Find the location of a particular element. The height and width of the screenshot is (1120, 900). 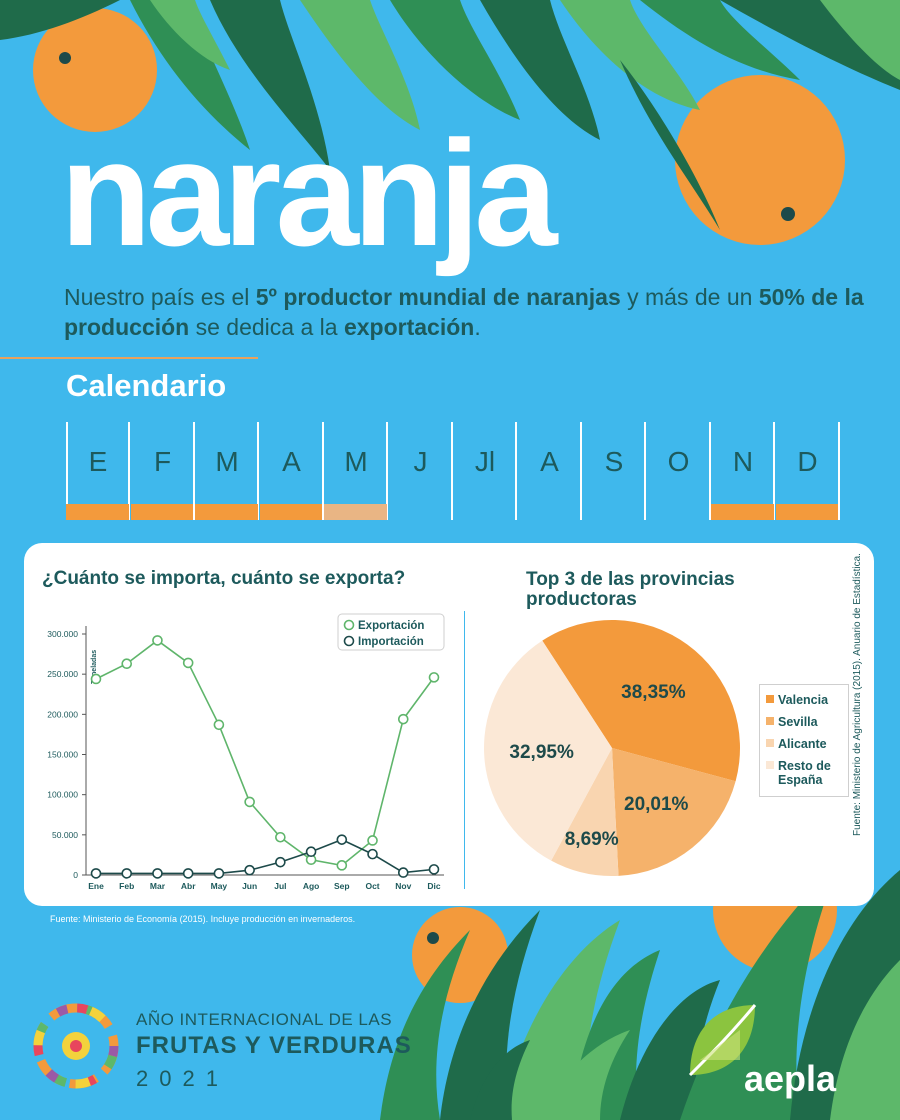

x-tick-label: Jun is located at coordinates (249, 886).